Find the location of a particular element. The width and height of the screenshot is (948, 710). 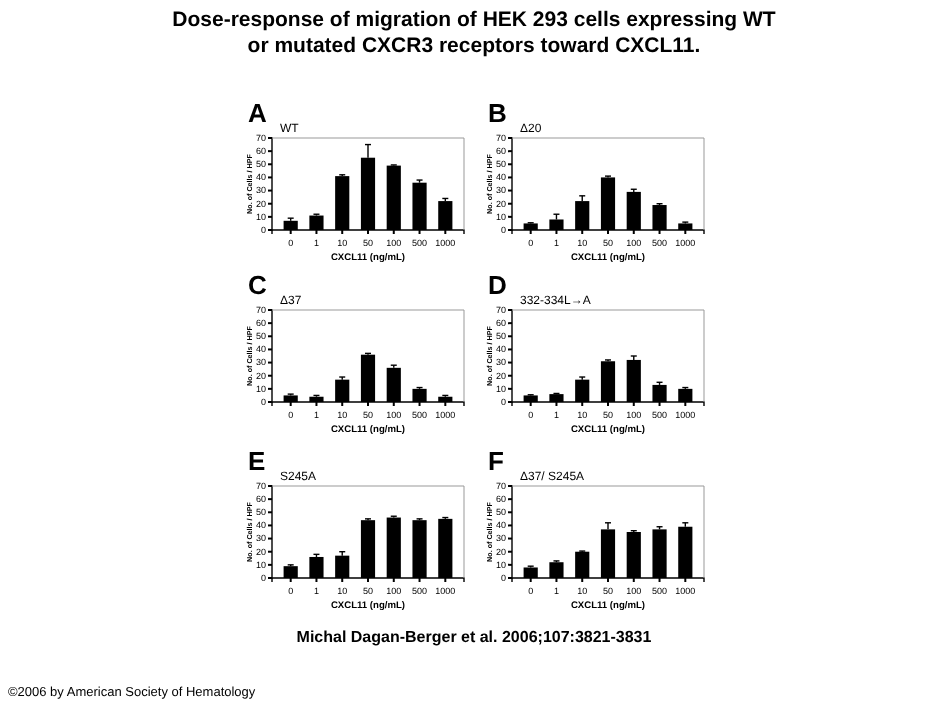

chart-title: E is located at coordinates (257, 461).